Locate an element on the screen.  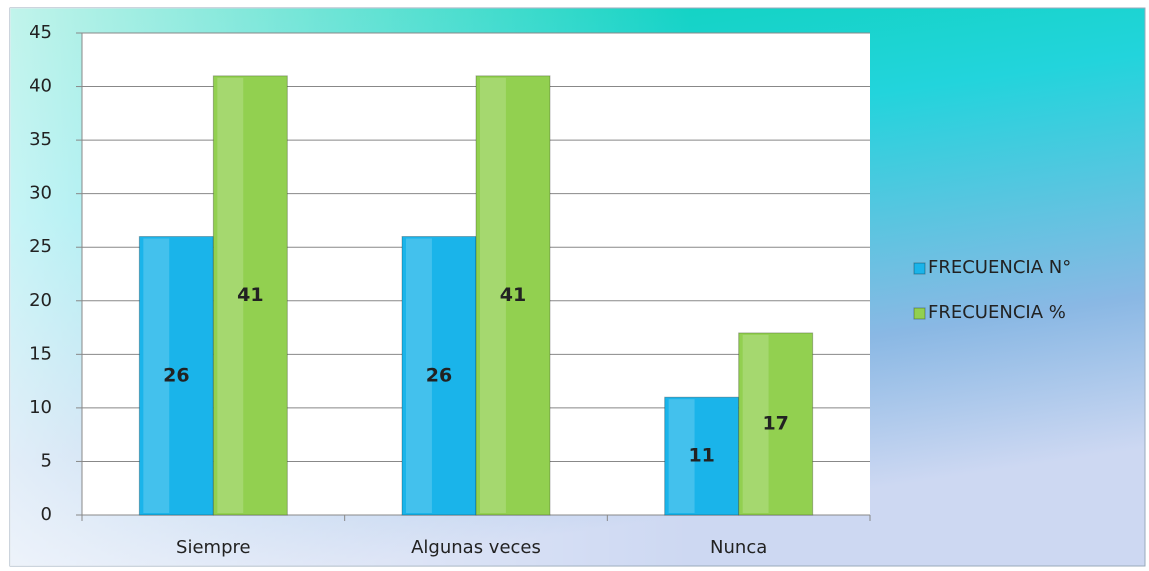
y-tick-label: 15 is located at coordinates (40, 353).